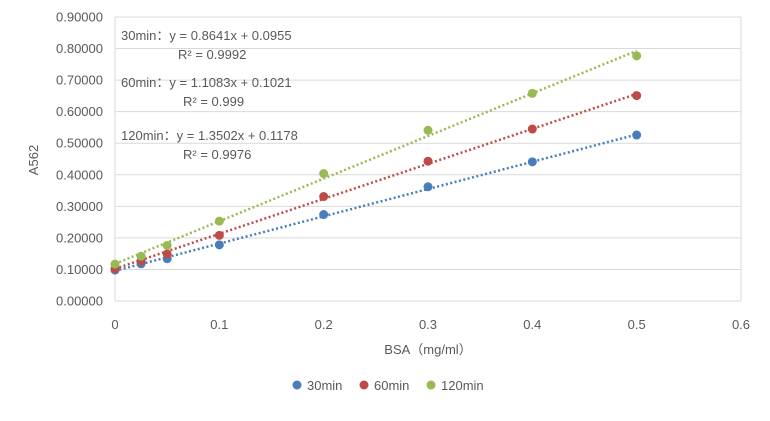  Describe the element at coordinates (324, 324) in the screenshot. I see `x-tick-label: 0.2` at that location.